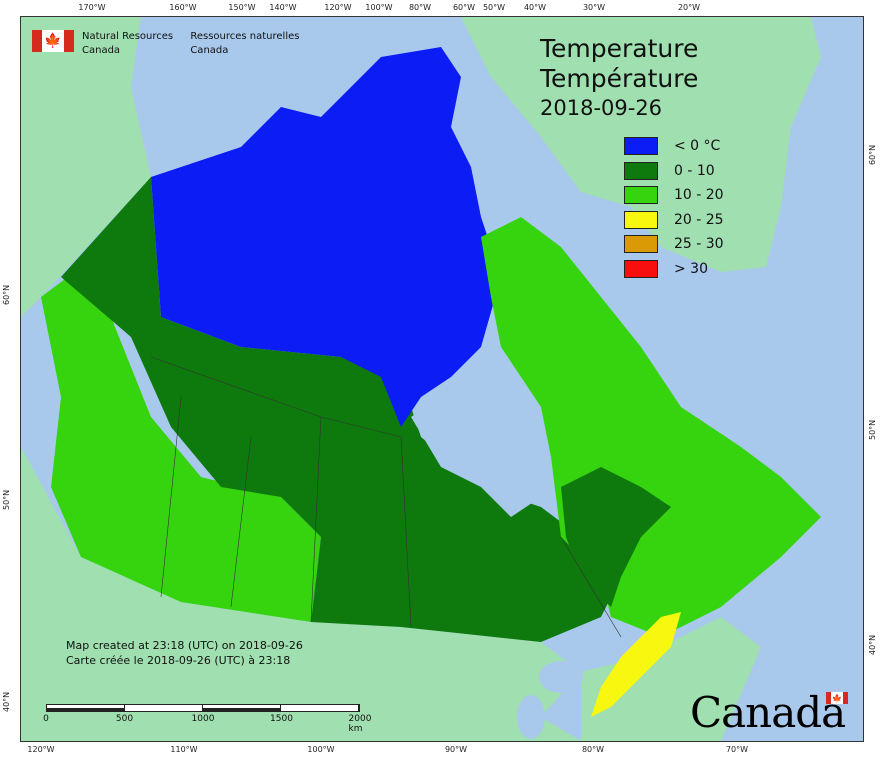 The width and height of the screenshot is (880, 760). Describe the element at coordinates (92, 7) in the screenshot. I see `axis-tick-label: 170°W` at that location.